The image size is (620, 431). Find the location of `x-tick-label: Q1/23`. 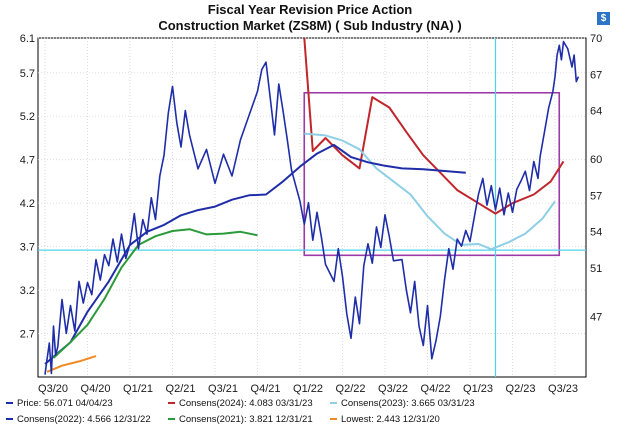

x-tick-label: Q1/23 is located at coordinates (478, 389).